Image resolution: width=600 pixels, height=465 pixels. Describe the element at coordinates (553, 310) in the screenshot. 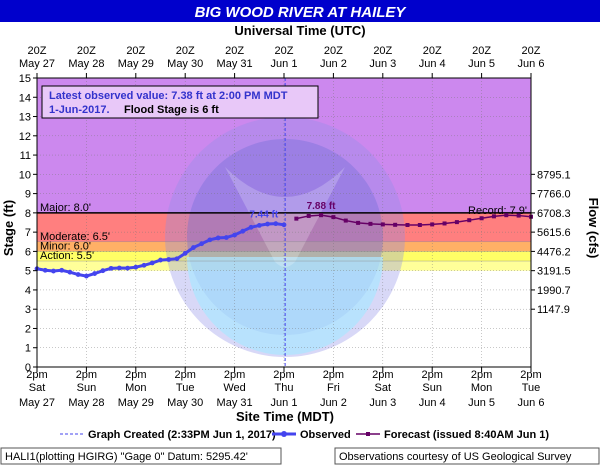

I see `y2-tick-label: 1147.9` at that location.